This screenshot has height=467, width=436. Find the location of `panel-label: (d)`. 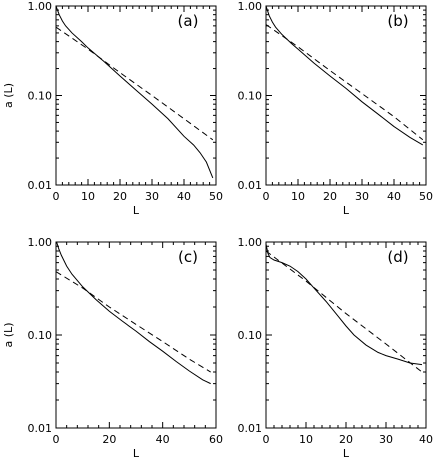

panel-label: (d) is located at coordinates (397, 257).